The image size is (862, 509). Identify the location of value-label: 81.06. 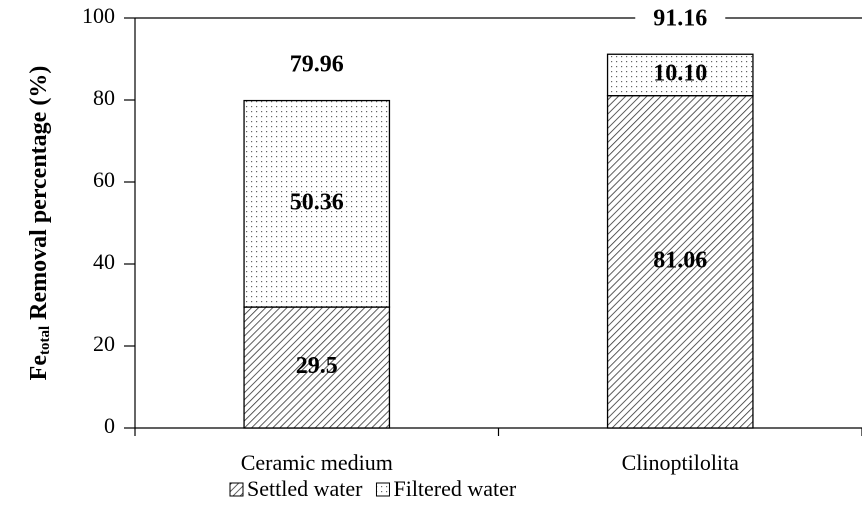
(680, 260).